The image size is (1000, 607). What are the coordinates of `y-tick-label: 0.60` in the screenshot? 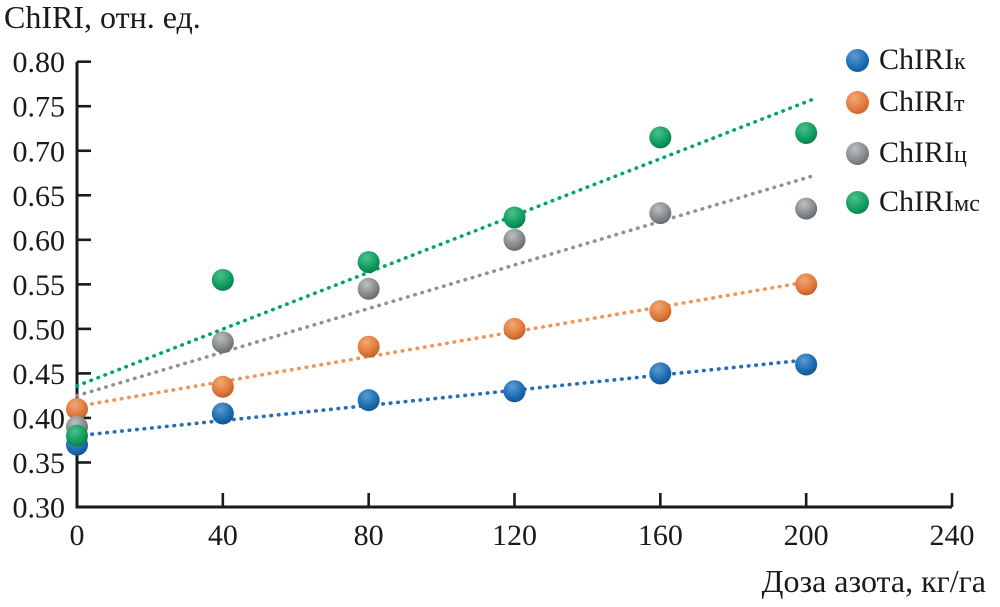 It's located at (39, 240).